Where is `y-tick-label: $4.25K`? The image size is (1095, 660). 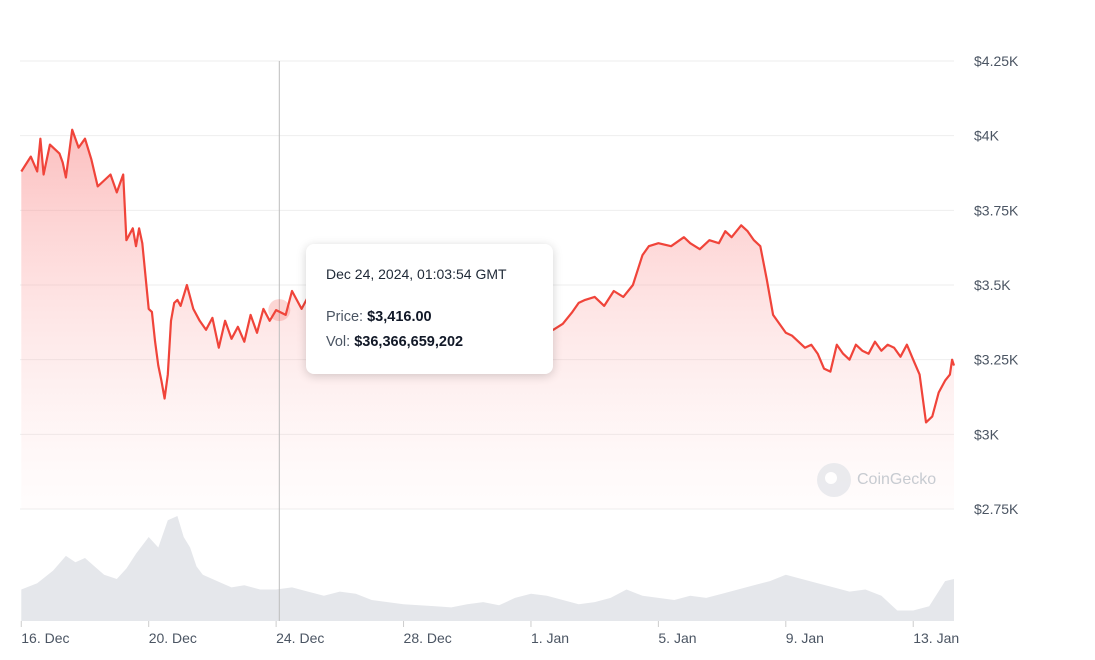 y-tick-label: $4.25K is located at coordinates (996, 61).